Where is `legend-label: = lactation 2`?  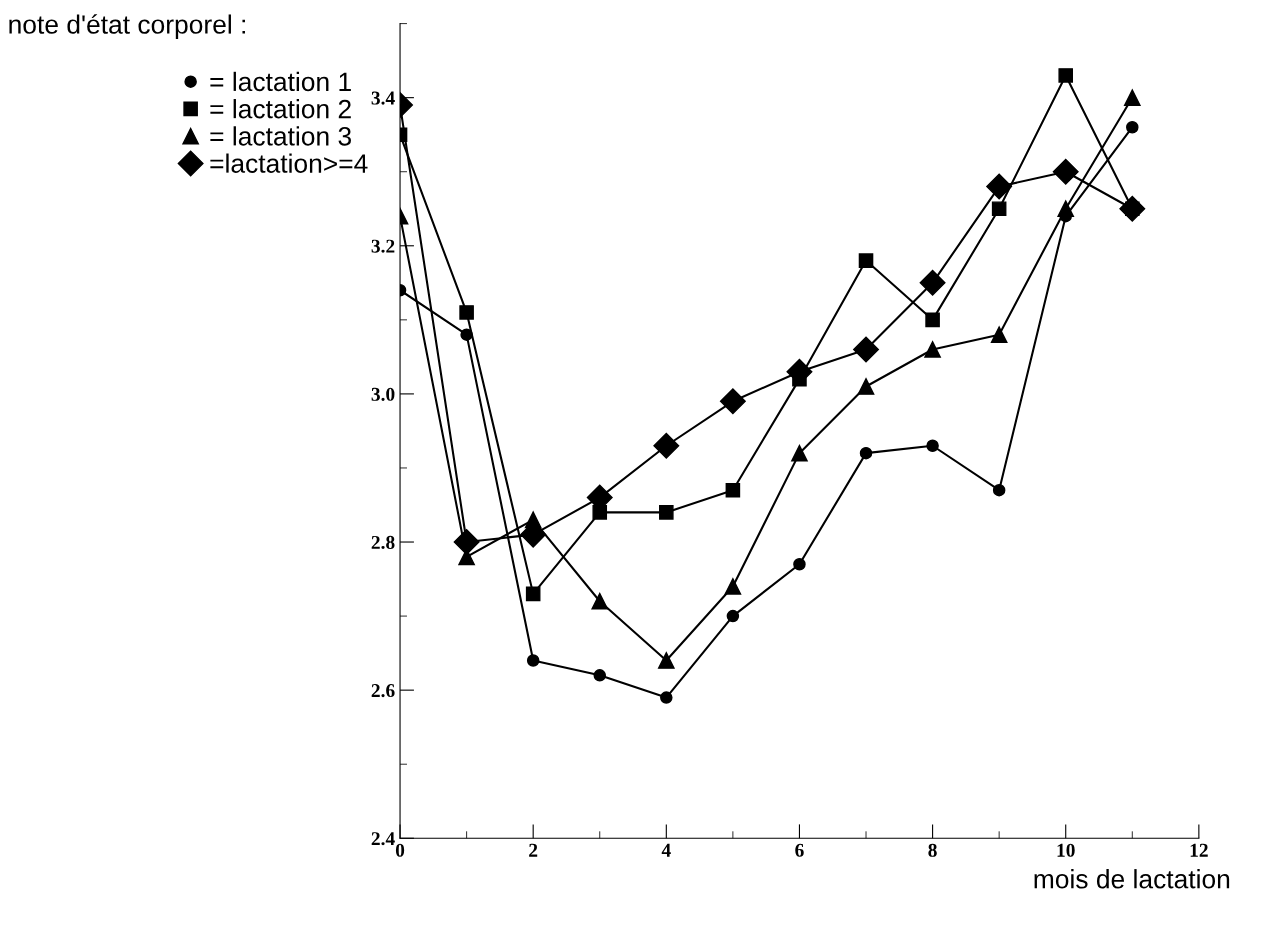 legend-label: = lactation 2 is located at coordinates (280, 109).